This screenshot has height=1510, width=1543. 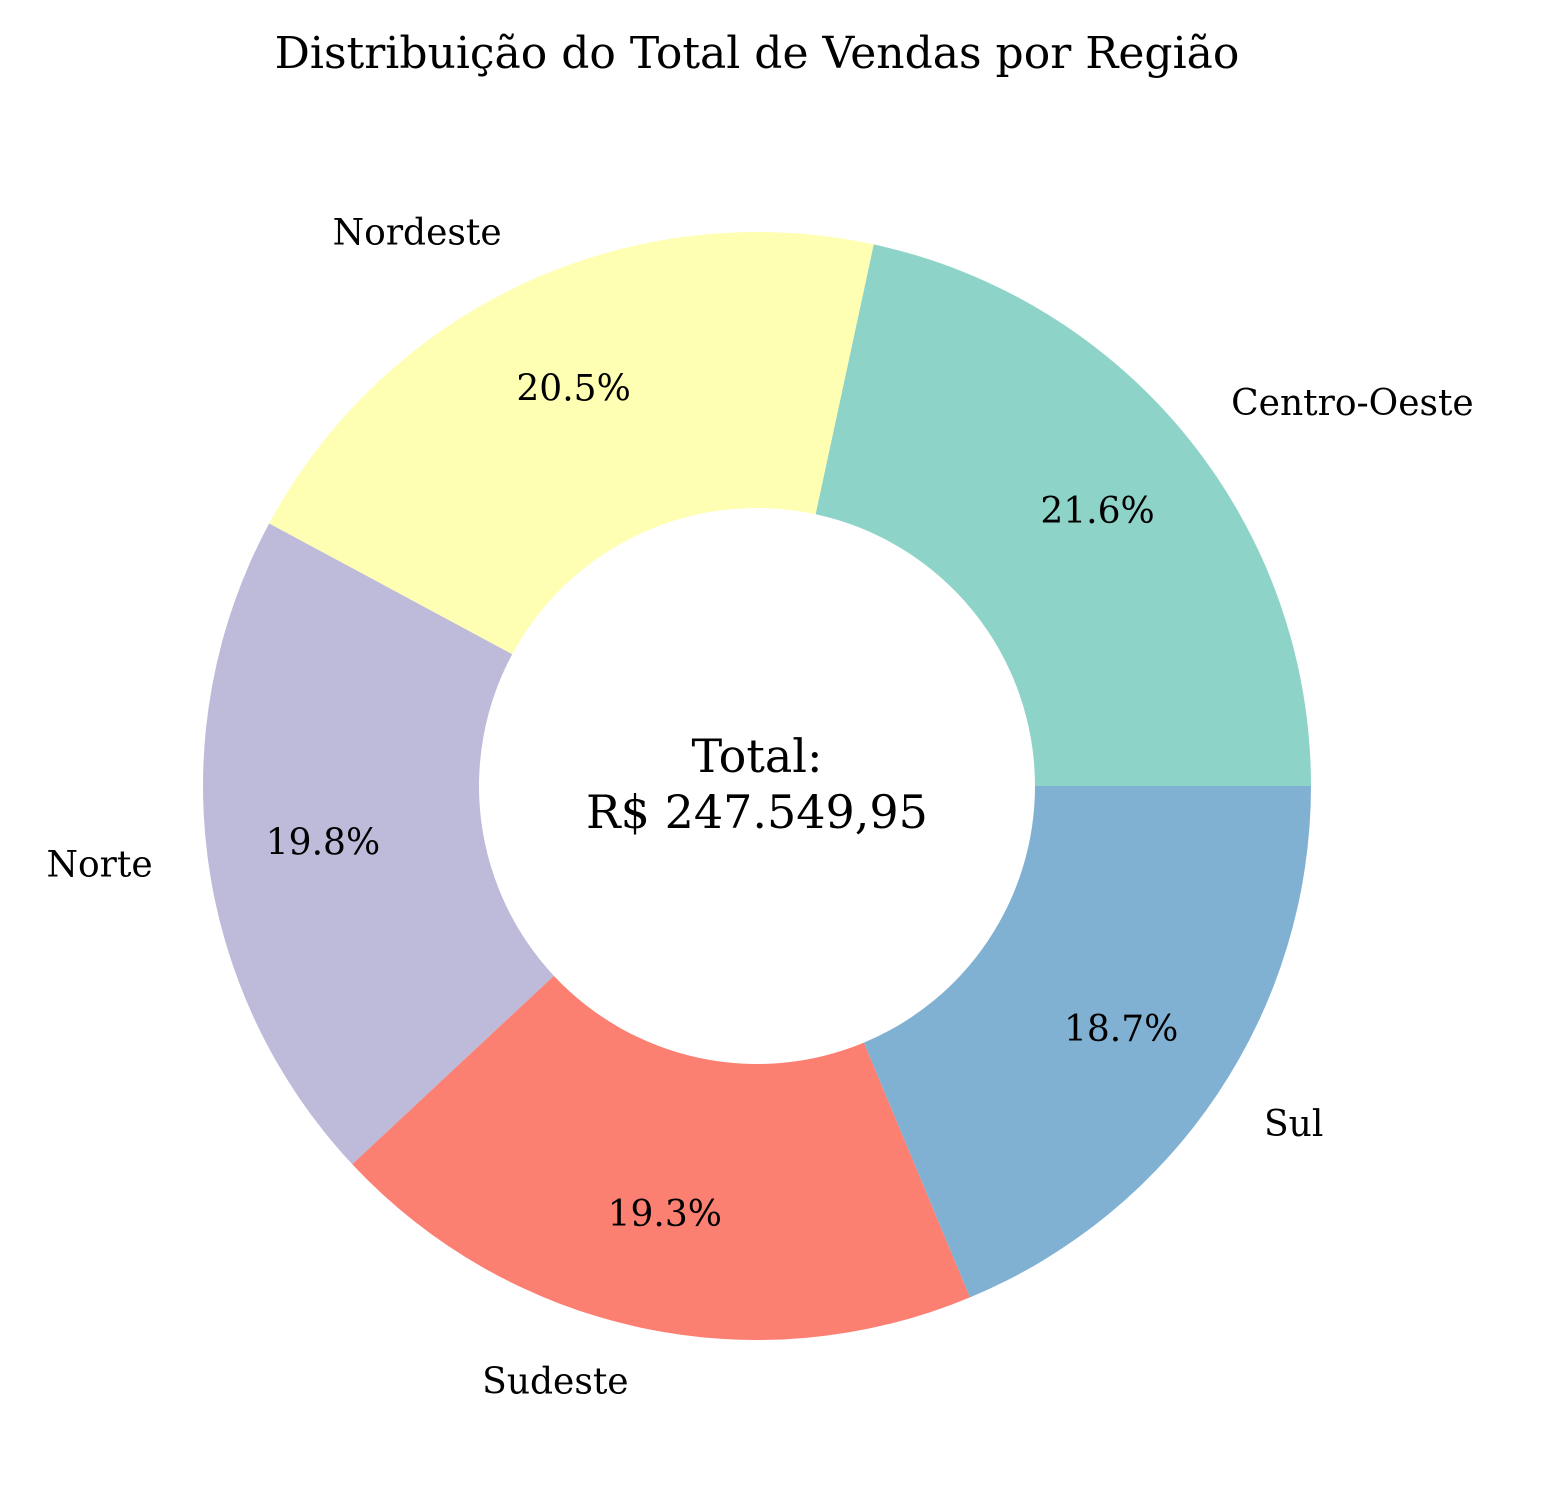 I want to click on category-label-nordeste: Nordeste, so click(x=417, y=233).